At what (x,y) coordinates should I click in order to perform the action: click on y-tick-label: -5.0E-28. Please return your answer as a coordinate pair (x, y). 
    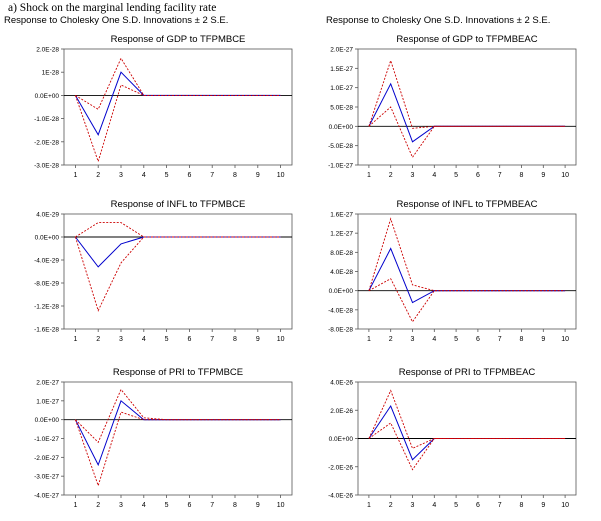
    Looking at the image, I should click on (340, 146).